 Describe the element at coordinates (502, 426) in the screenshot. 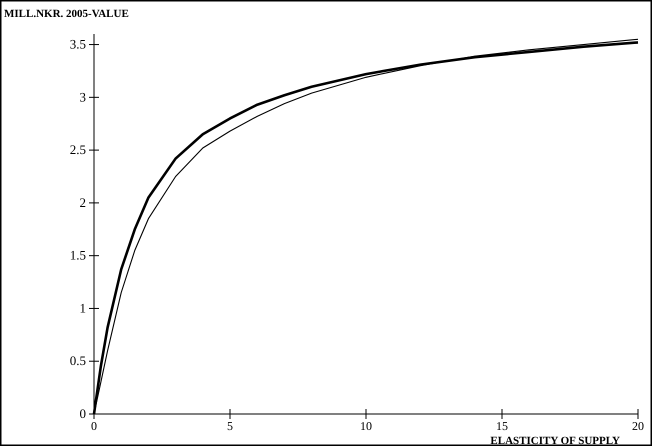

I see `x-tick-label: 15` at that location.